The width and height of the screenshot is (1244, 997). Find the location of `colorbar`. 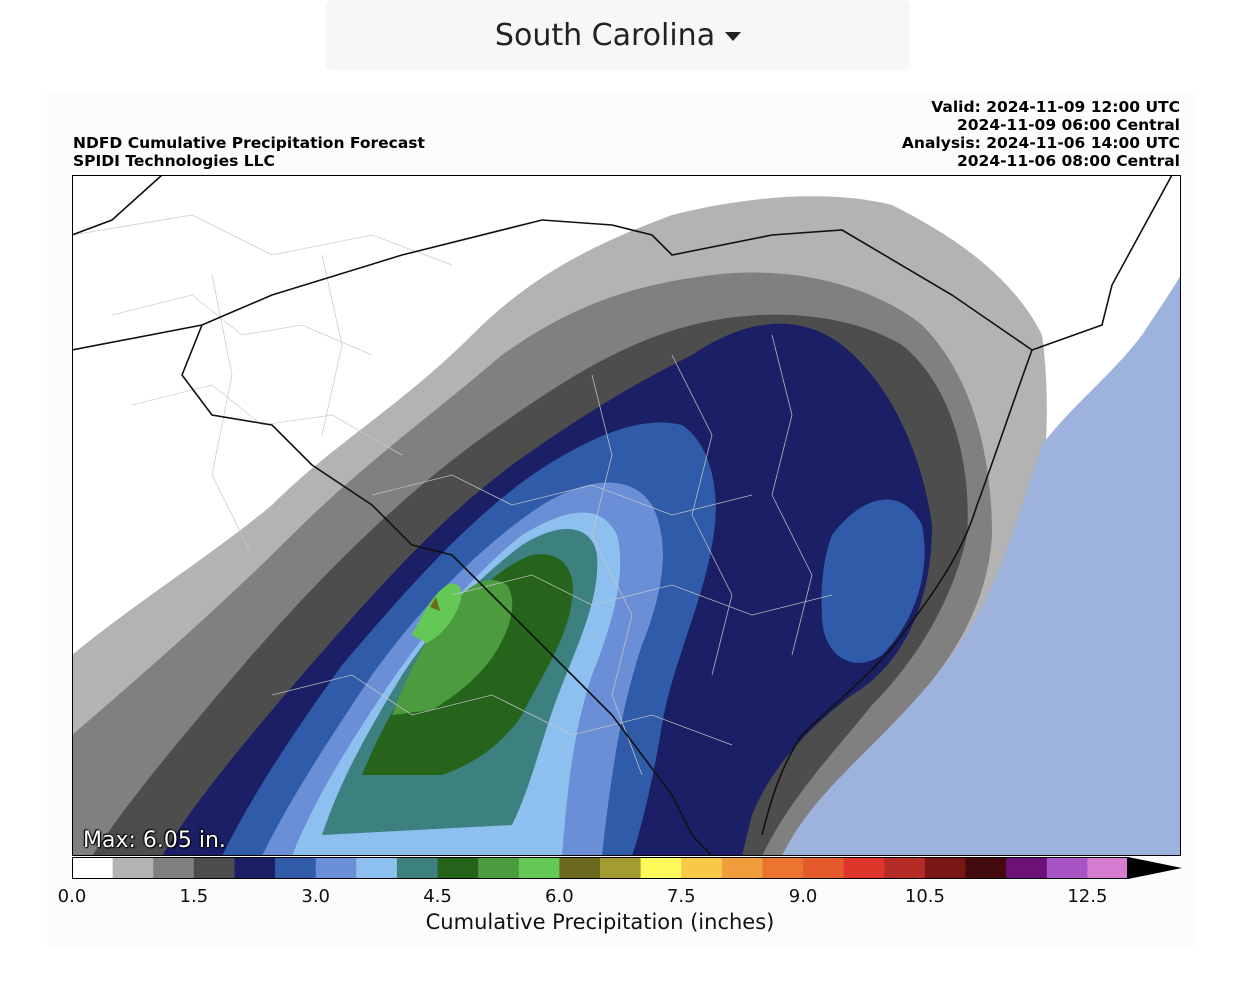

colorbar is located at coordinates (627, 868).